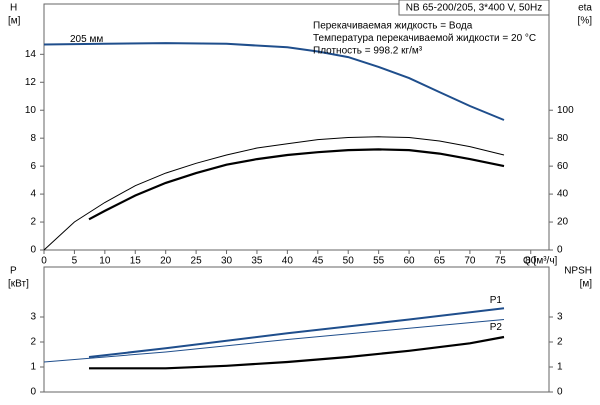  I want to click on y2-tick-label: 3, so click(560, 317).